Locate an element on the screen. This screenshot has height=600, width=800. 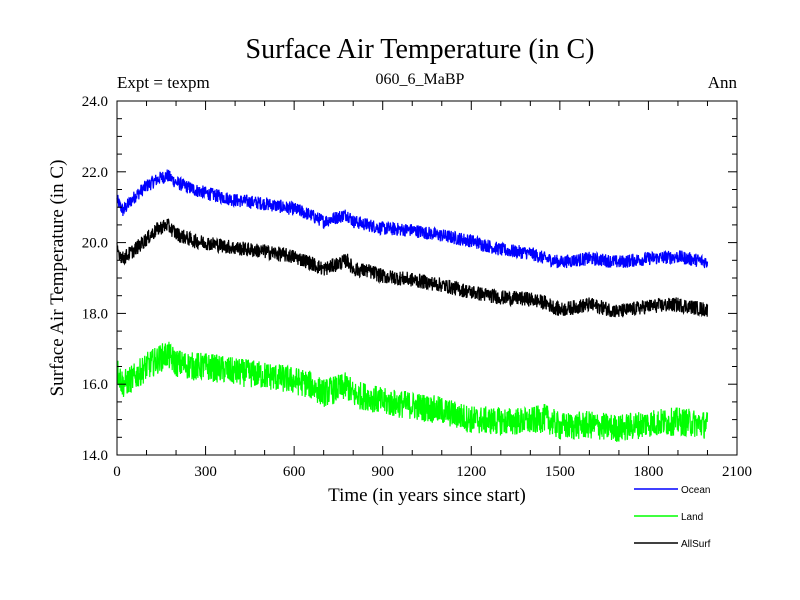
x-tick-label: 0 is located at coordinates (117, 472).